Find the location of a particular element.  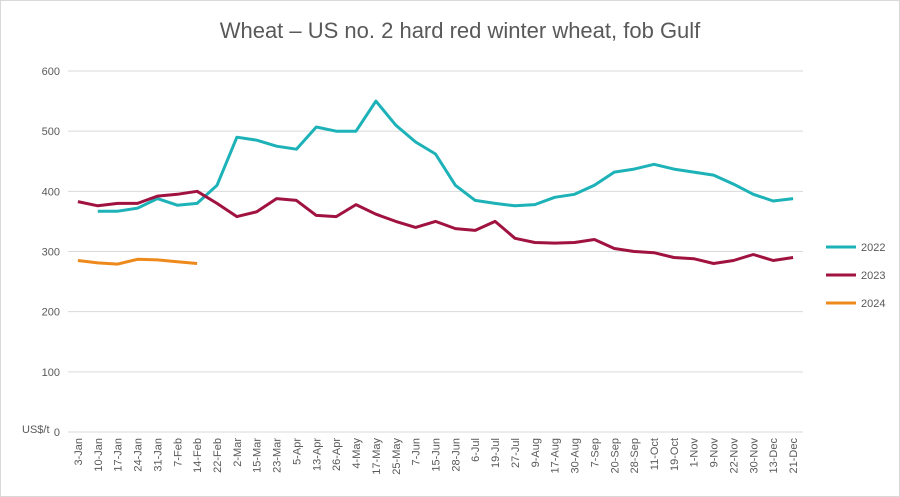

x-tick-label: 5-Apr is located at coordinates (297, 451).